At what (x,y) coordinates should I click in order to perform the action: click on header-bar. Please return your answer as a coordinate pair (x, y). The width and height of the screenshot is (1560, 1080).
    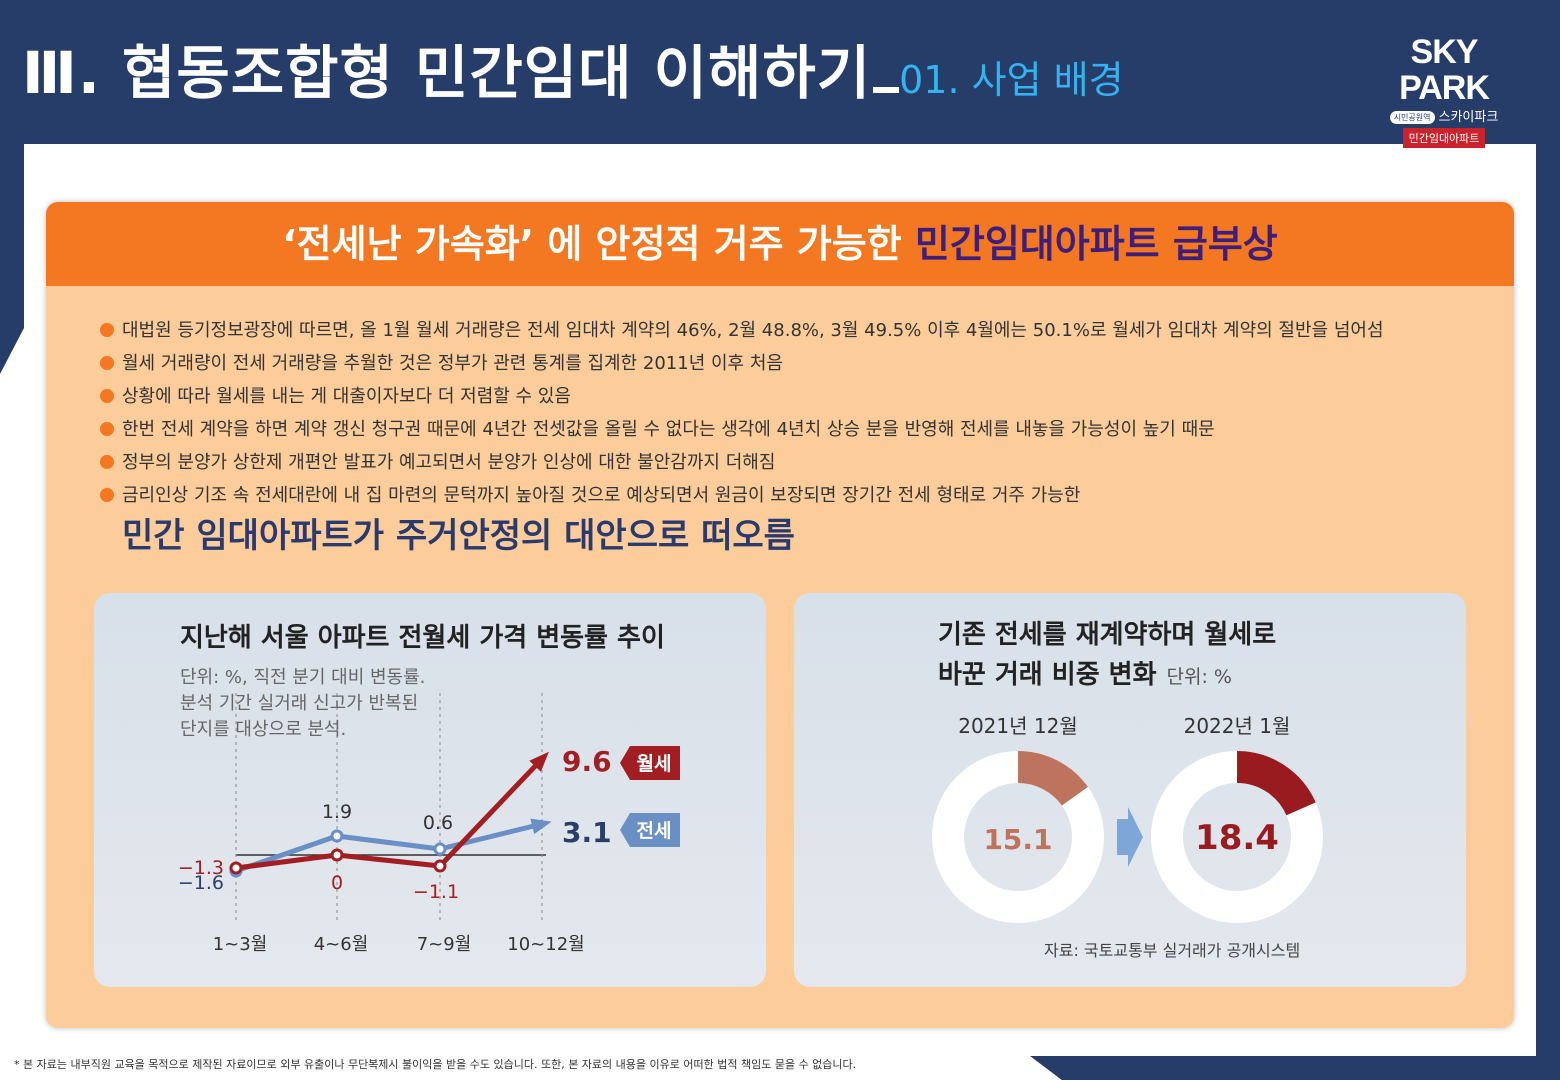
    Looking at the image, I should click on (780, 72).